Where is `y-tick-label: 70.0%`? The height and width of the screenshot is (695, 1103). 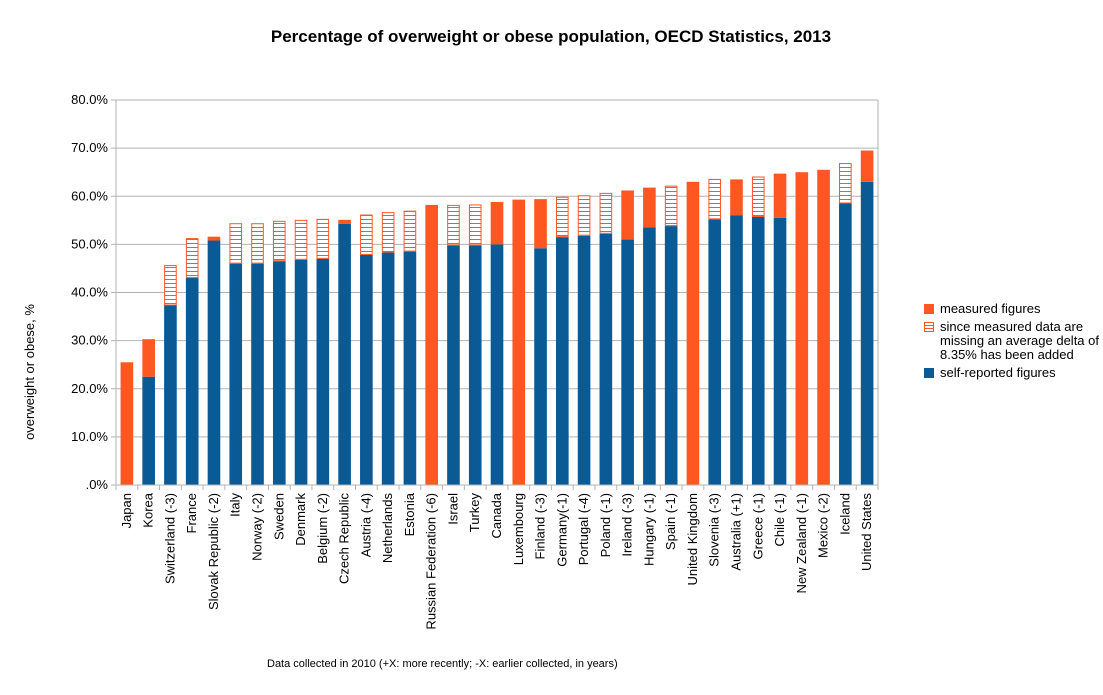 y-tick-label: 70.0% is located at coordinates (89, 147).